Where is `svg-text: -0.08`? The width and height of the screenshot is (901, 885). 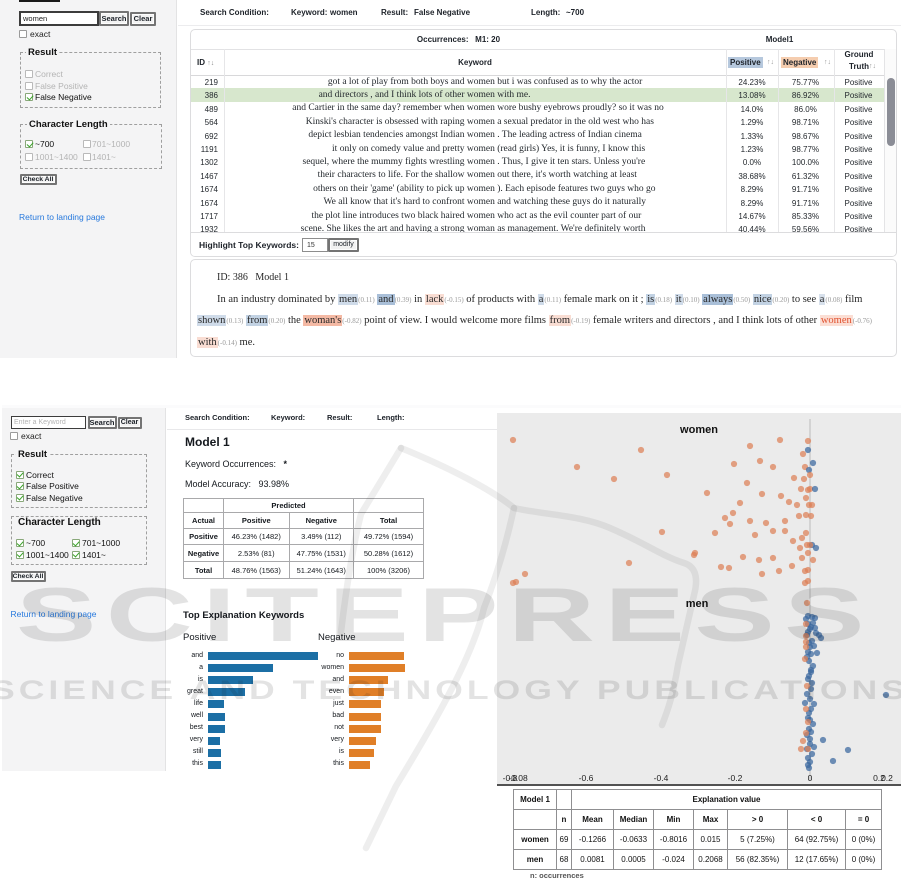
svg-text: -0.08 is located at coordinates (518, 778).